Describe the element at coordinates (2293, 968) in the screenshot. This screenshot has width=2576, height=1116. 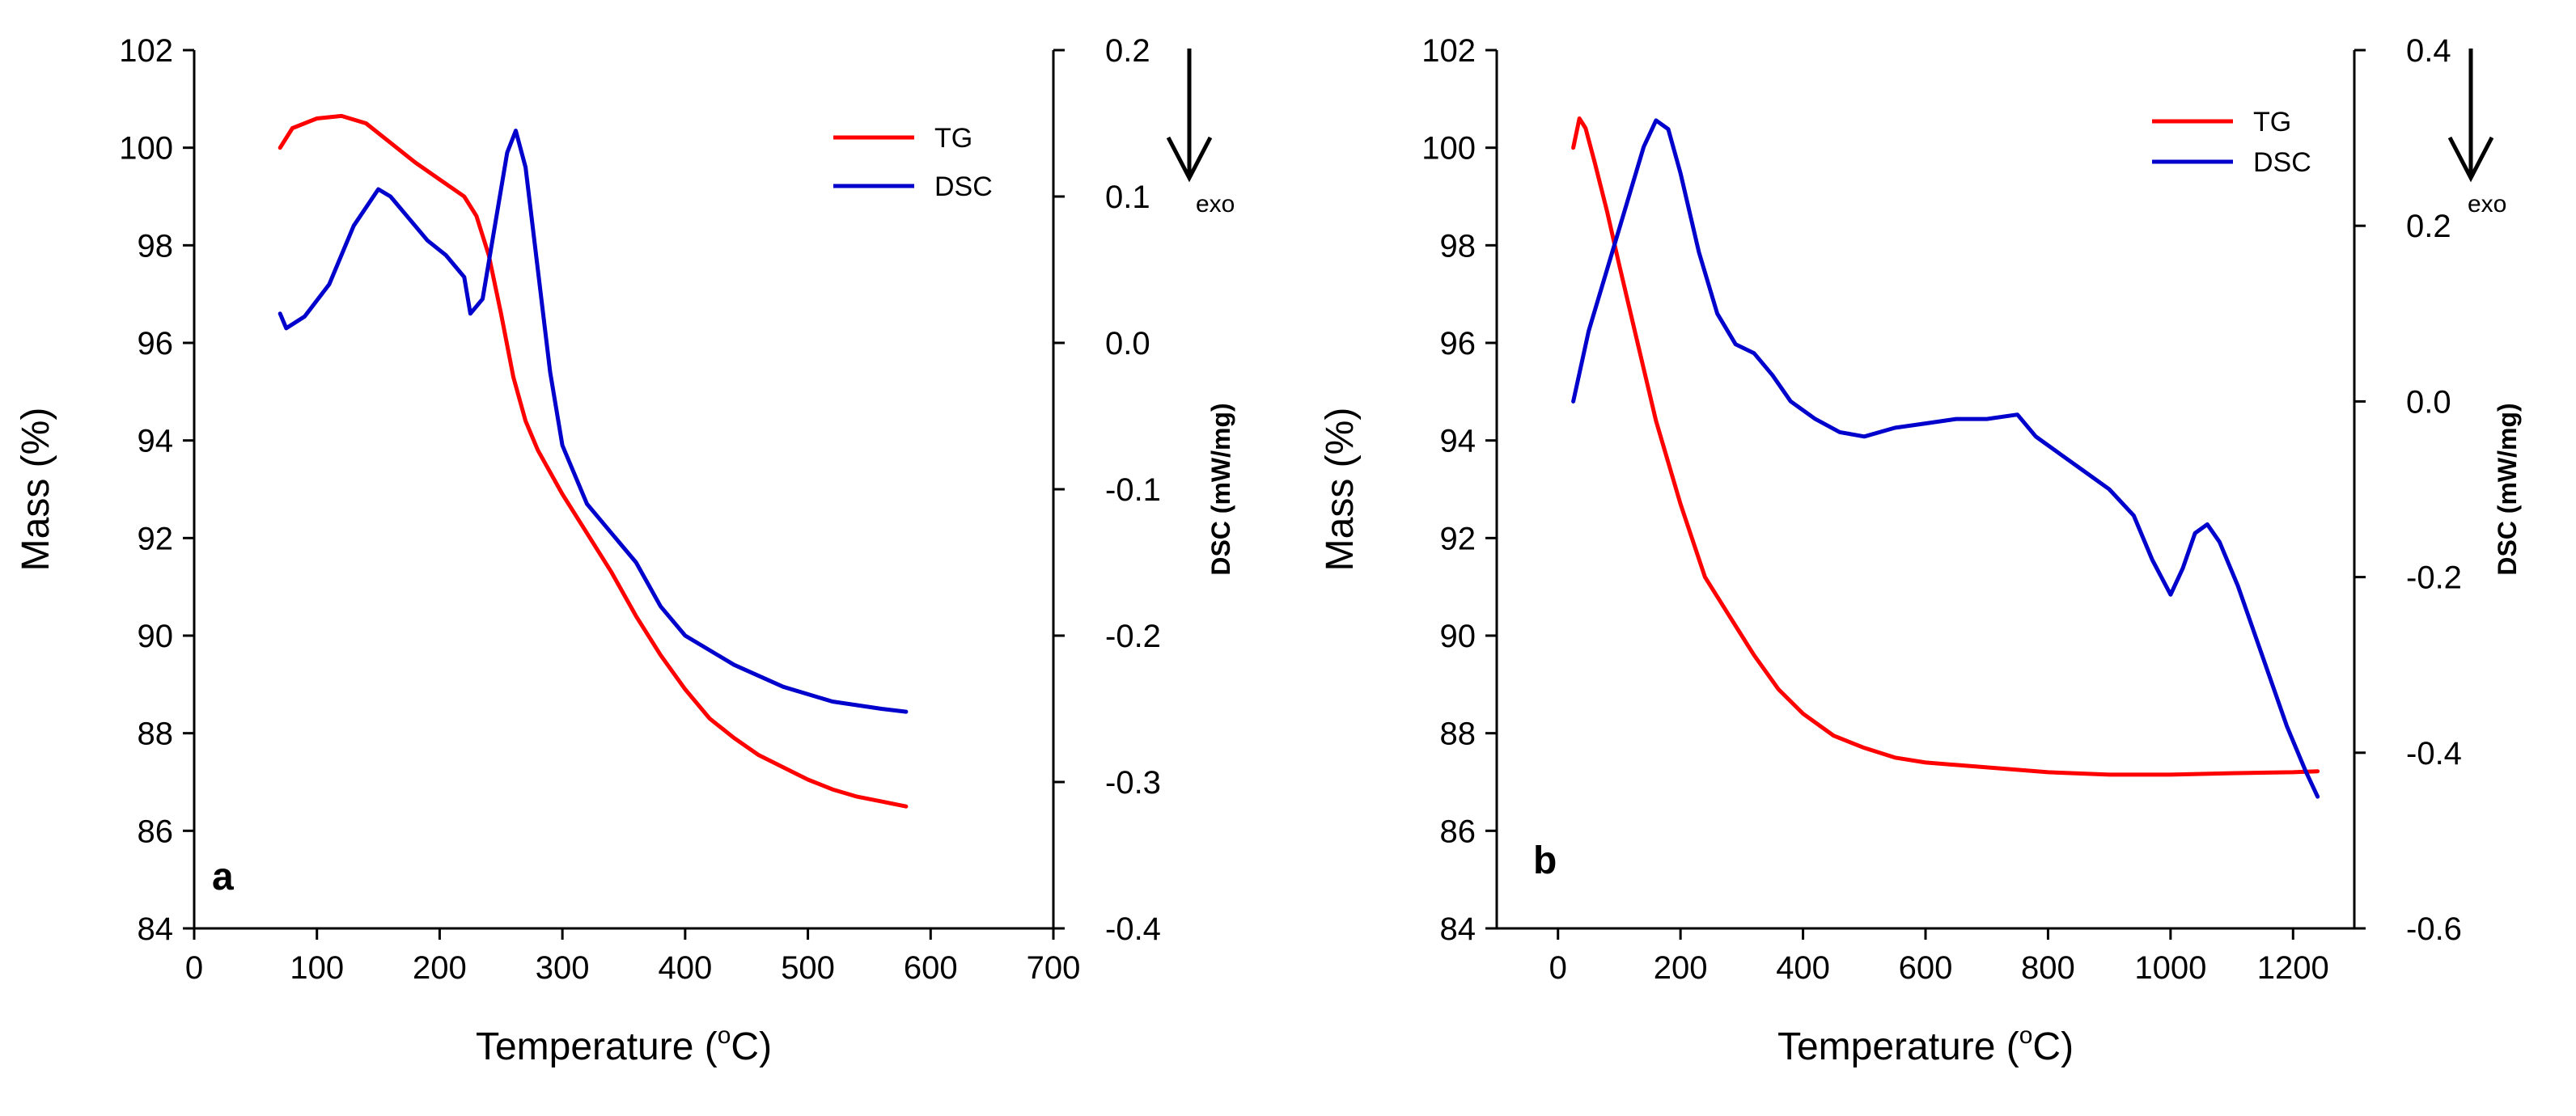
I see `x-tick-label: 1200` at that location.